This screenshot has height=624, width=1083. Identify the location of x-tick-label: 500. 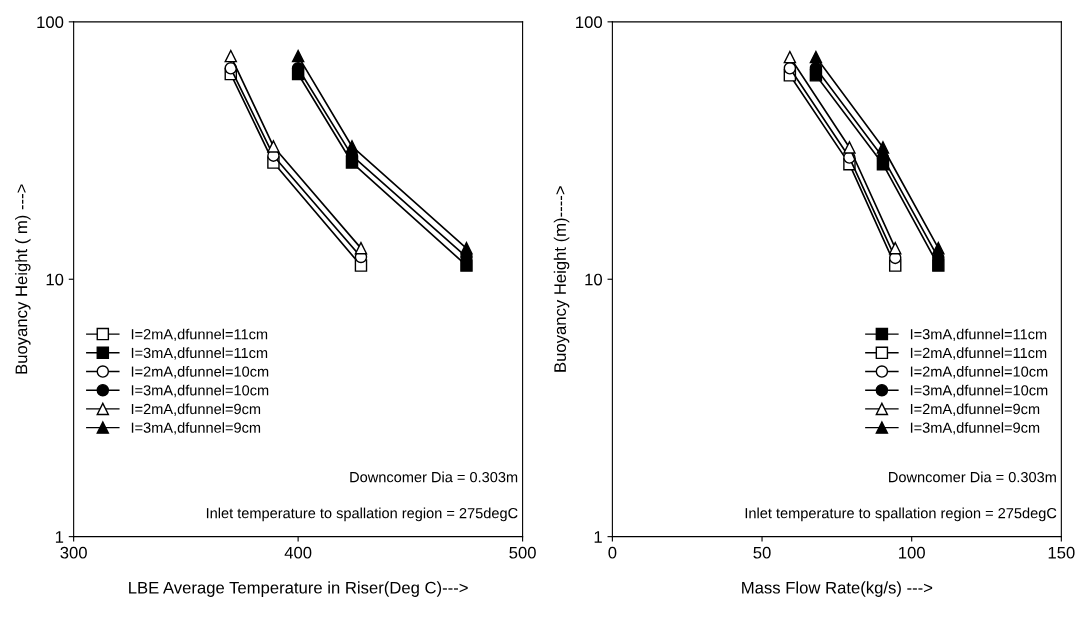
(522, 552).